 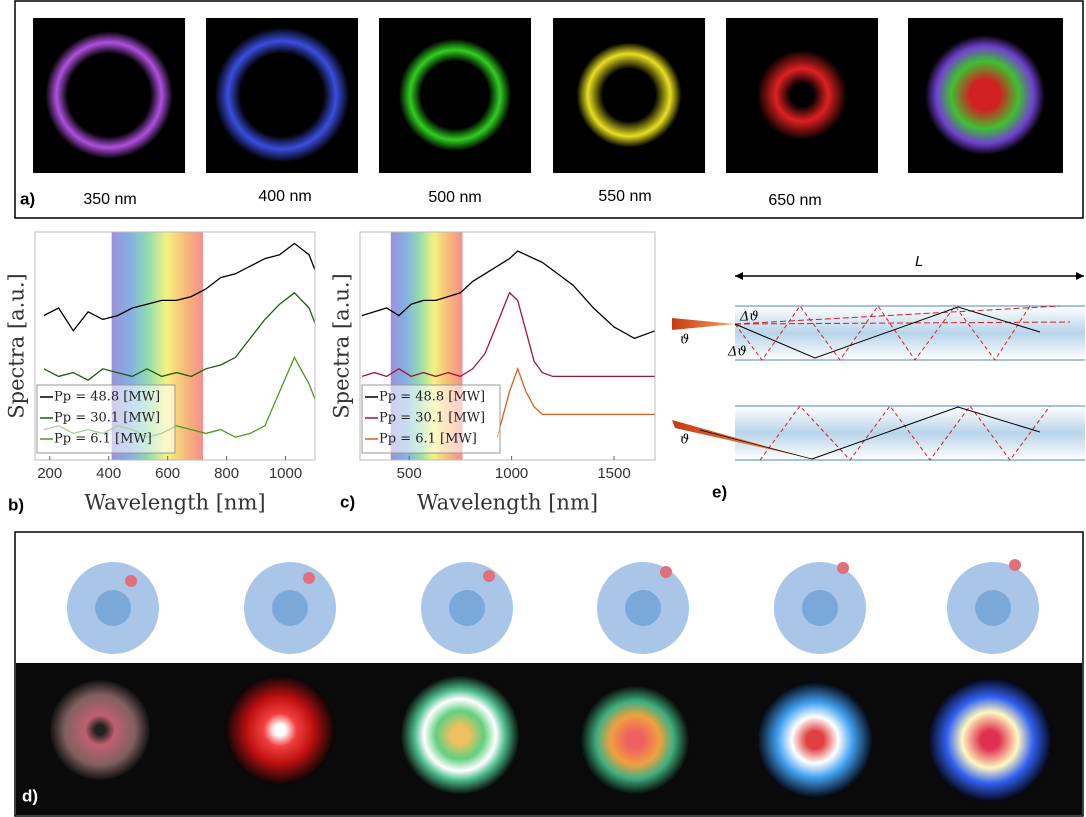 What do you see at coordinates (108, 473) in the screenshot?
I see `x-tick-label: 400` at bounding box center [108, 473].